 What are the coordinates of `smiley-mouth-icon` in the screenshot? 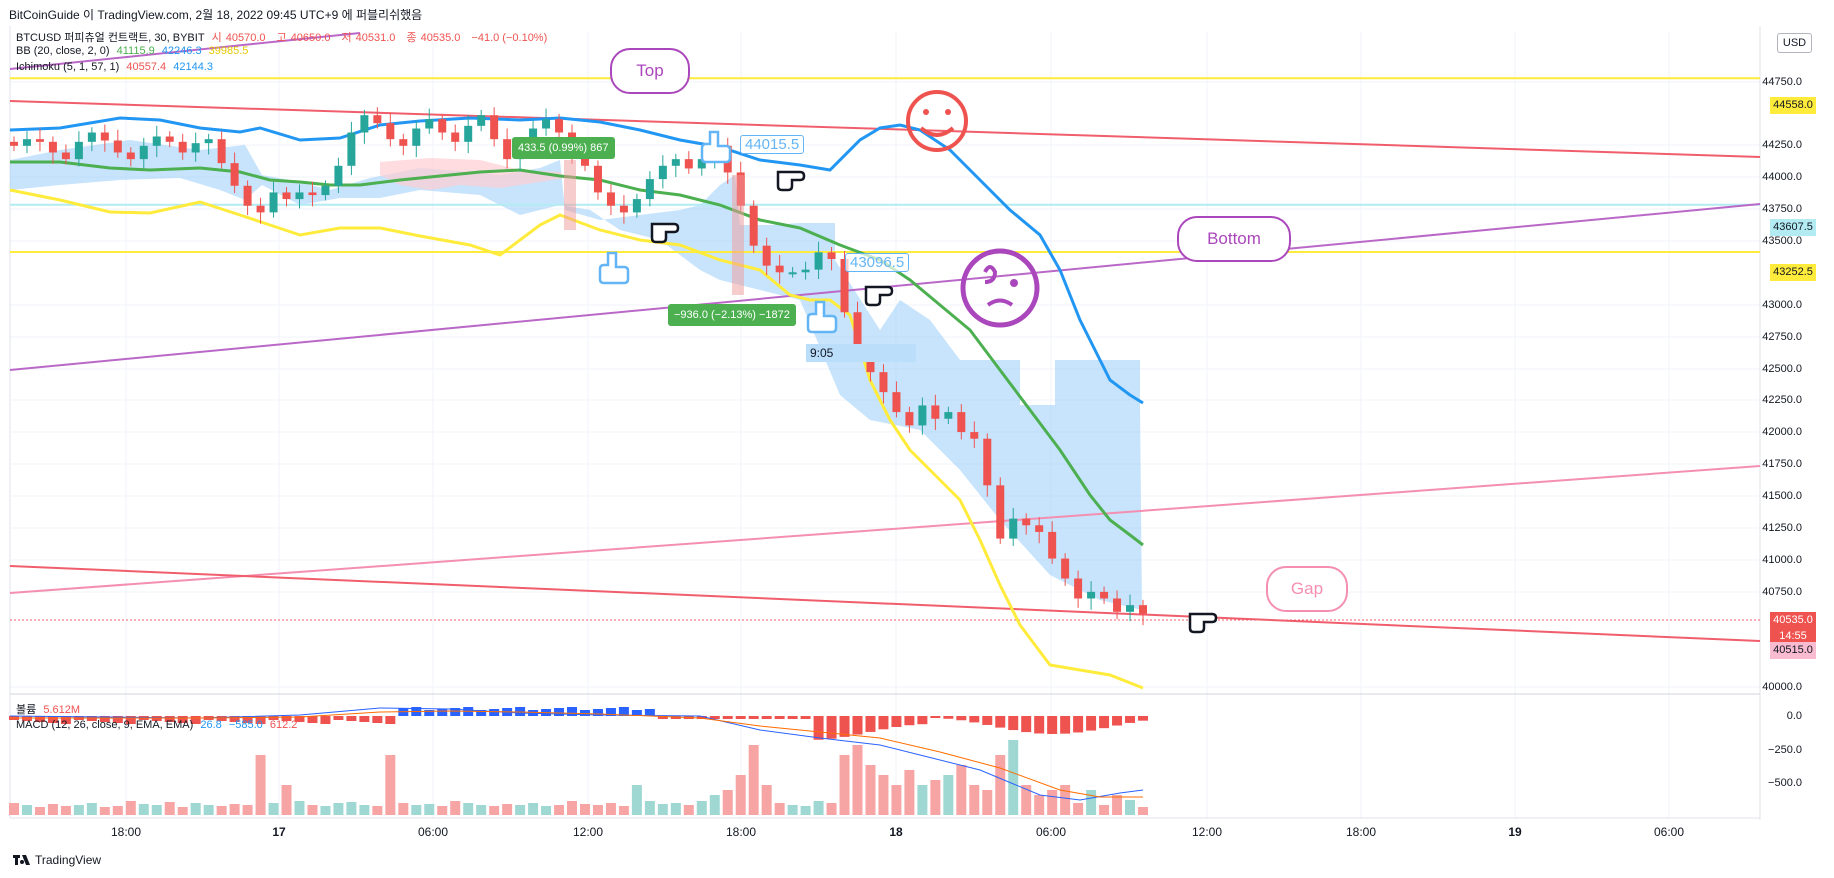 It's located at (937, 131).